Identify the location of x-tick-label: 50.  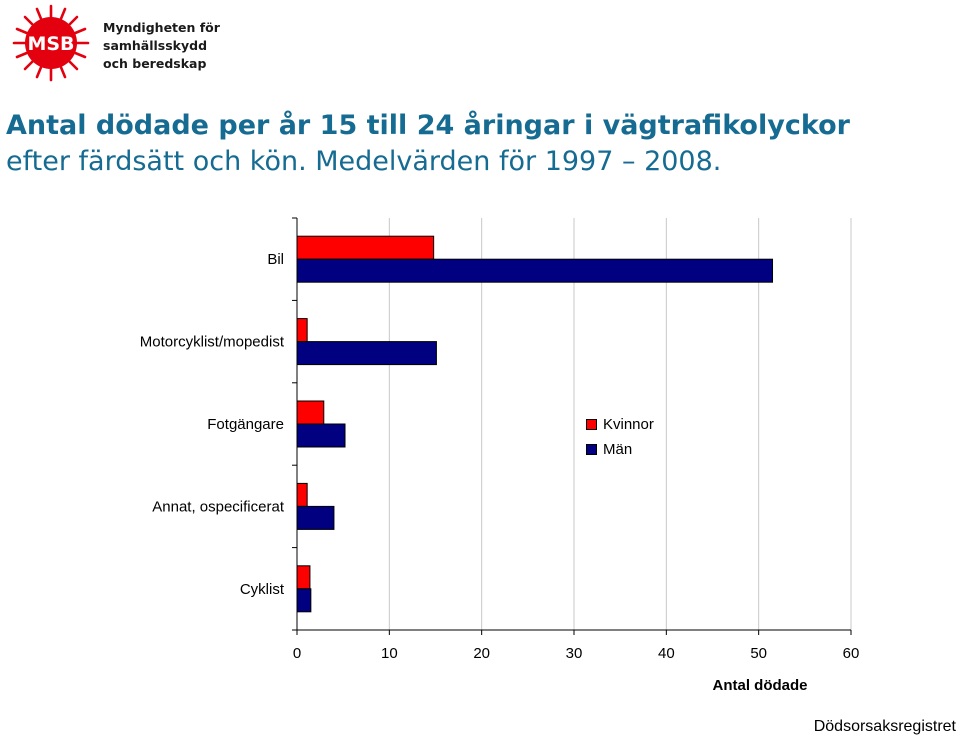
(758, 653).